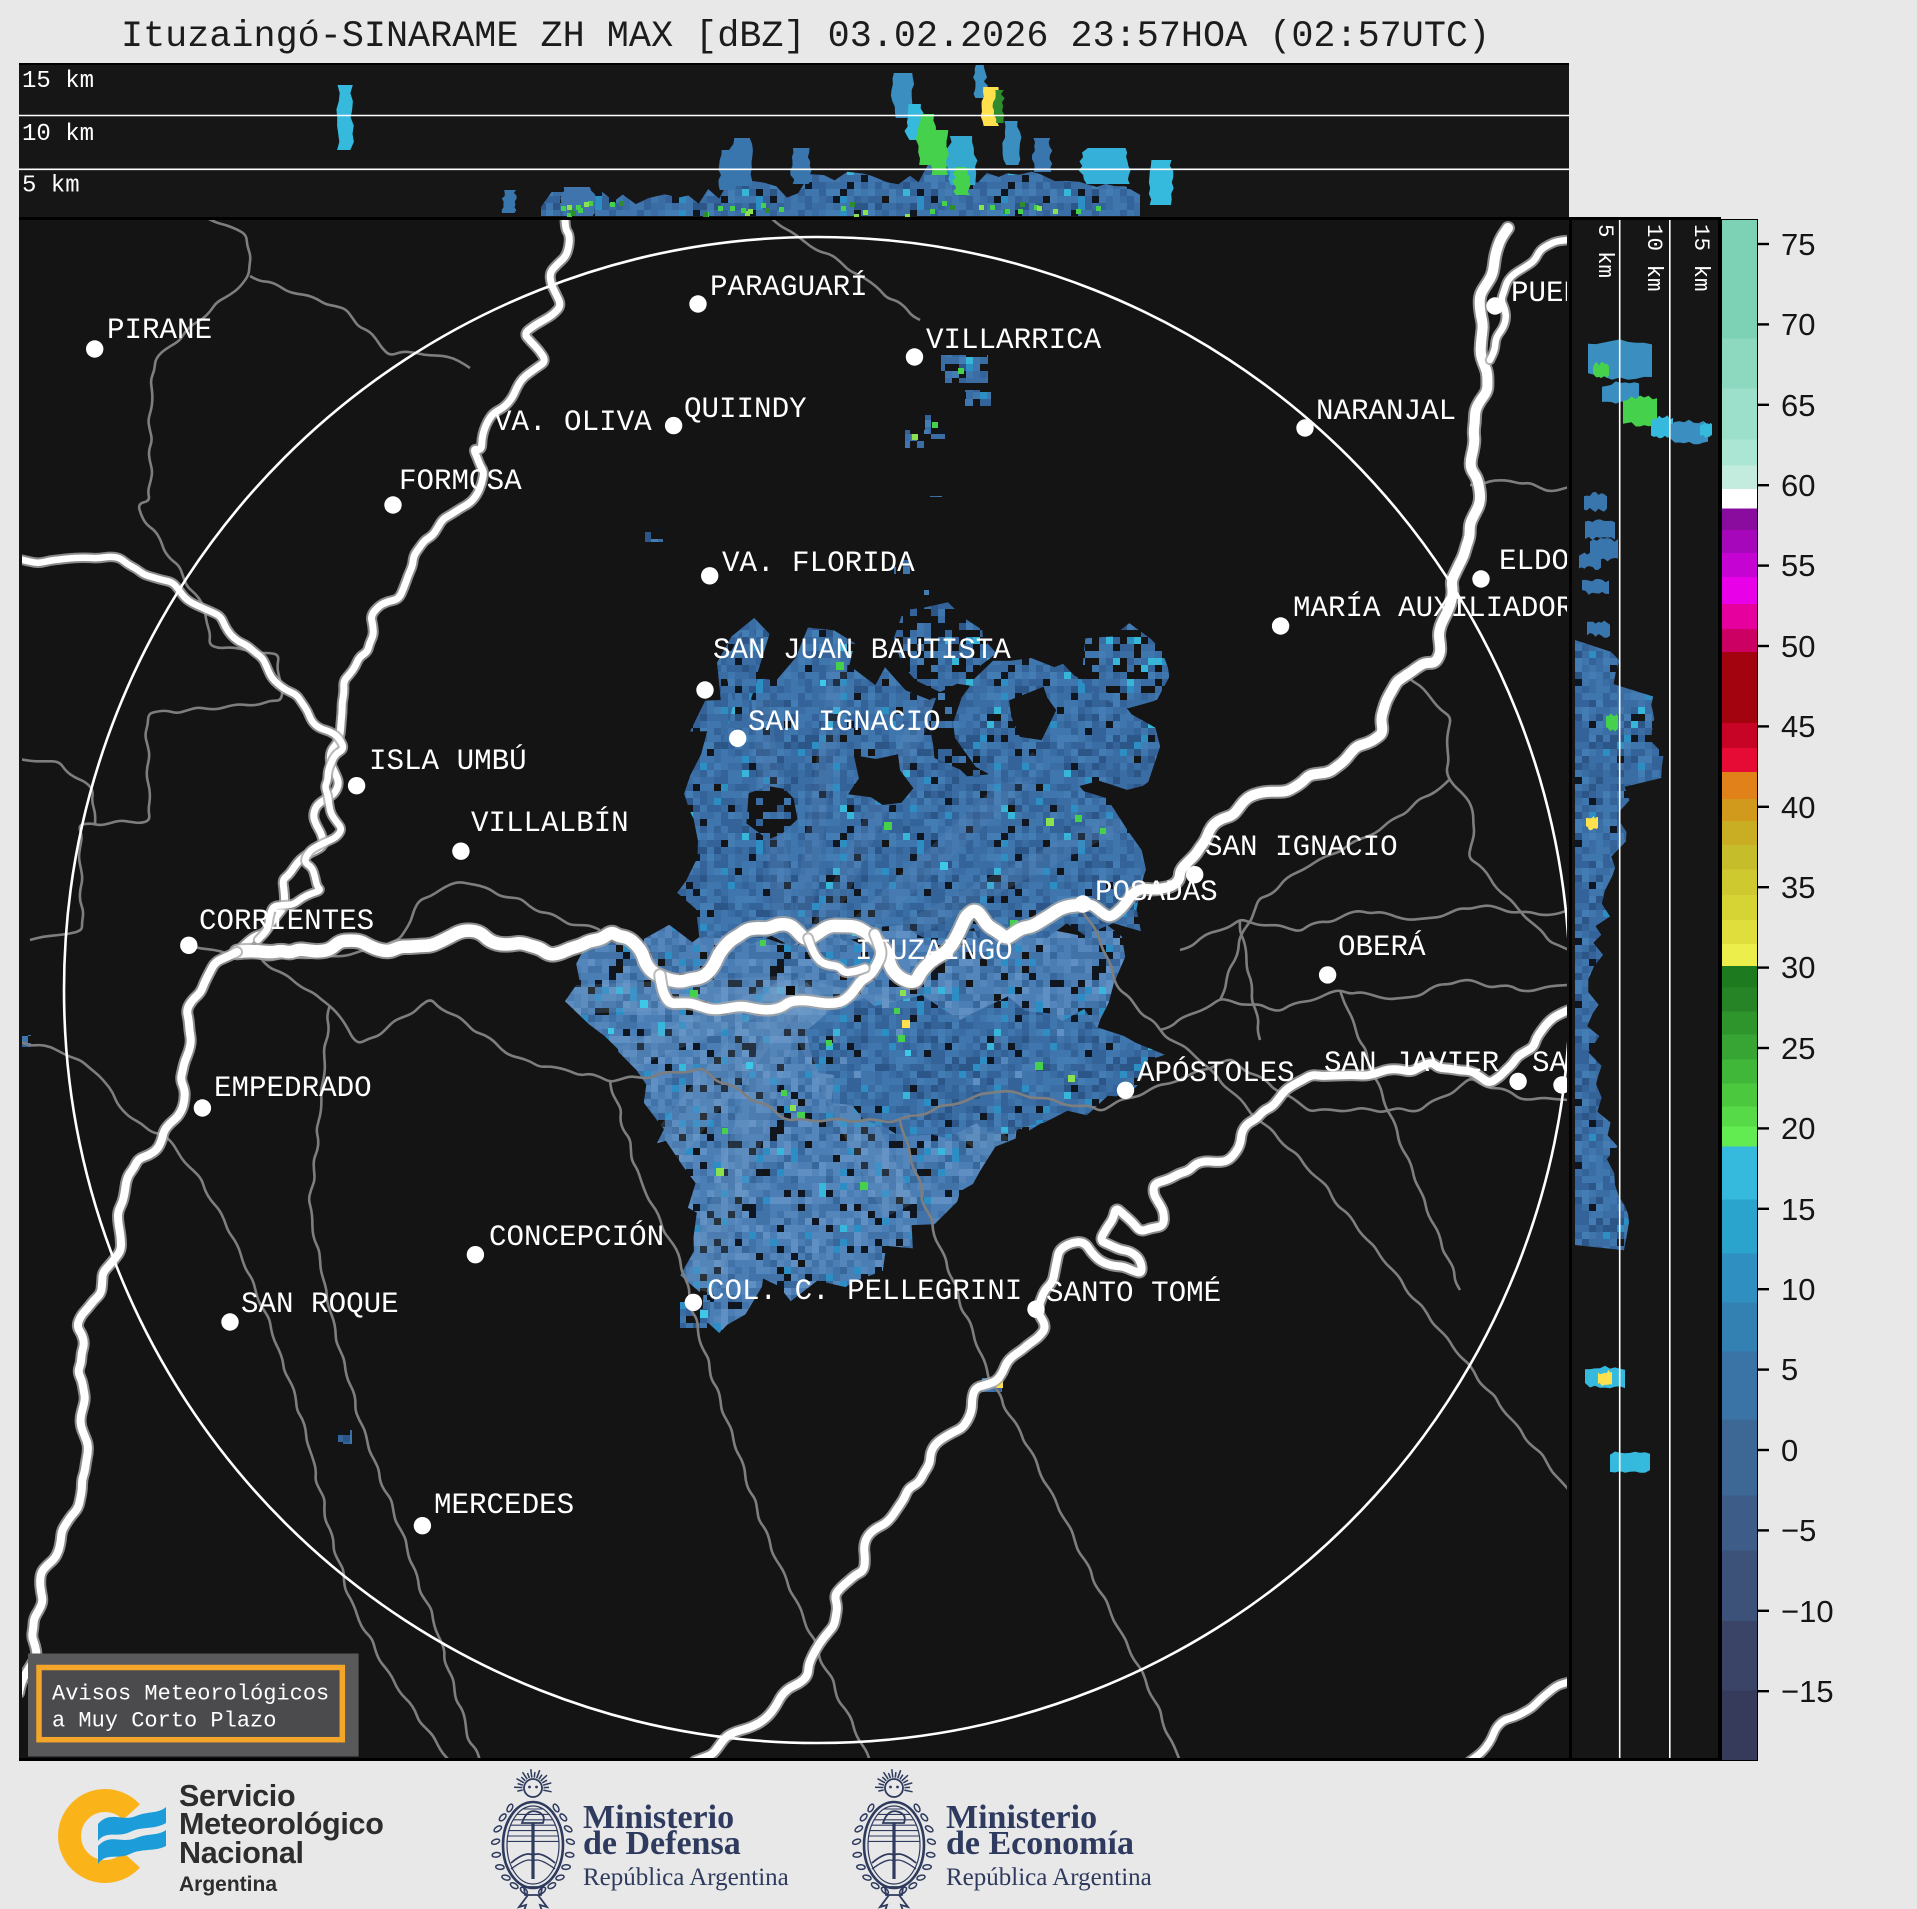  What do you see at coordinates (1382, 947) in the screenshot?
I see `svg-text: OBERÁ` at bounding box center [1382, 947].